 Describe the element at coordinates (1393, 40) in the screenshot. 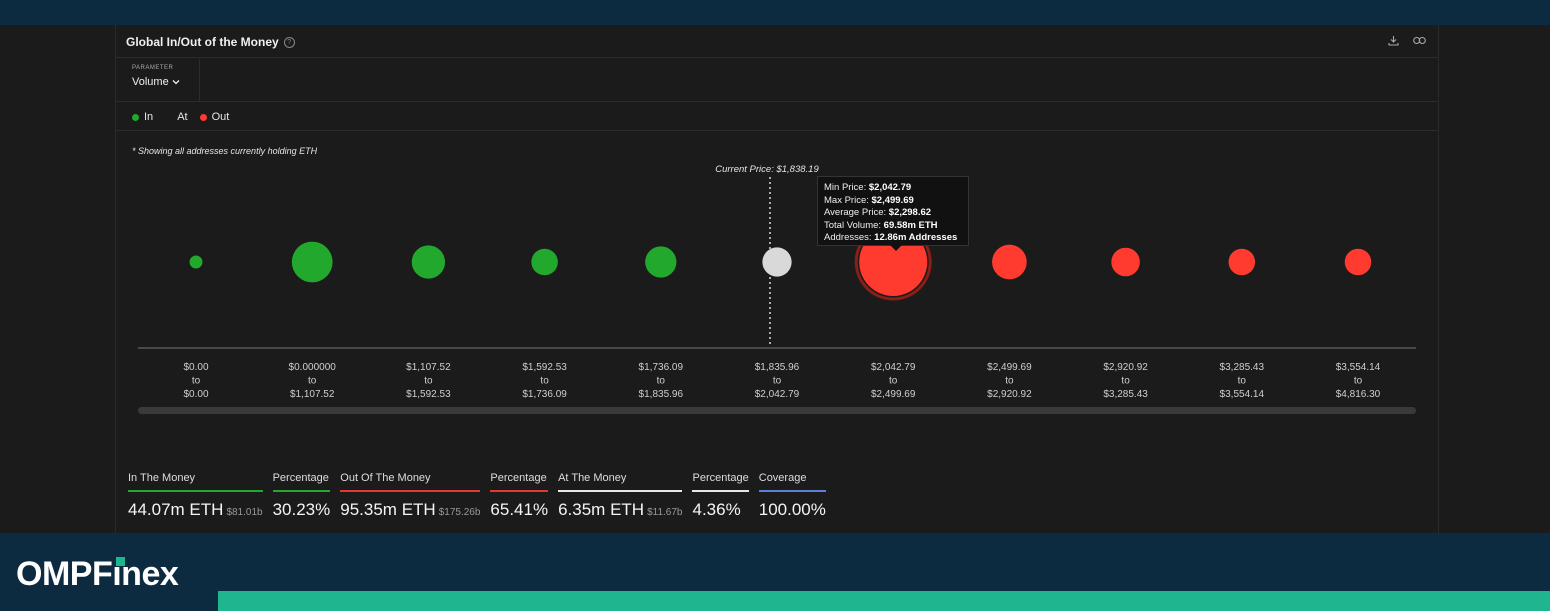

I see `download-icon` at that location.